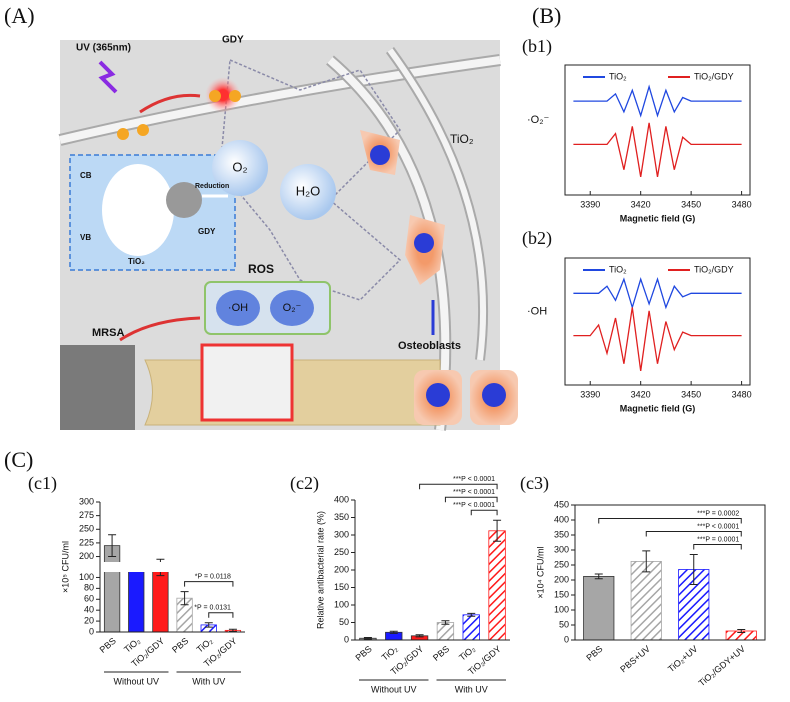  Describe the element at coordinates (718, 539) in the screenshot. I see `significance-label: ***P = 0.0001` at that location.